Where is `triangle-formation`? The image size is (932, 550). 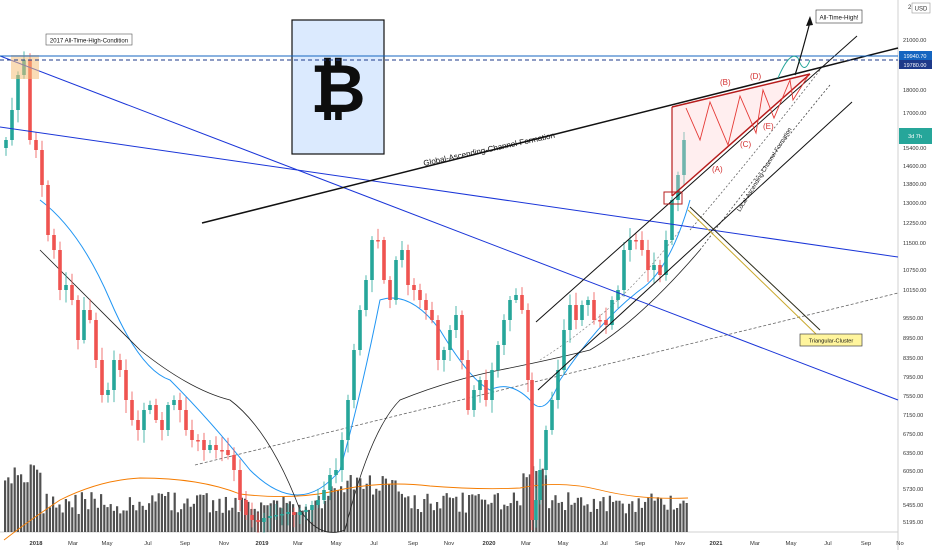
triangle-formation is located at coordinates (737, 130).